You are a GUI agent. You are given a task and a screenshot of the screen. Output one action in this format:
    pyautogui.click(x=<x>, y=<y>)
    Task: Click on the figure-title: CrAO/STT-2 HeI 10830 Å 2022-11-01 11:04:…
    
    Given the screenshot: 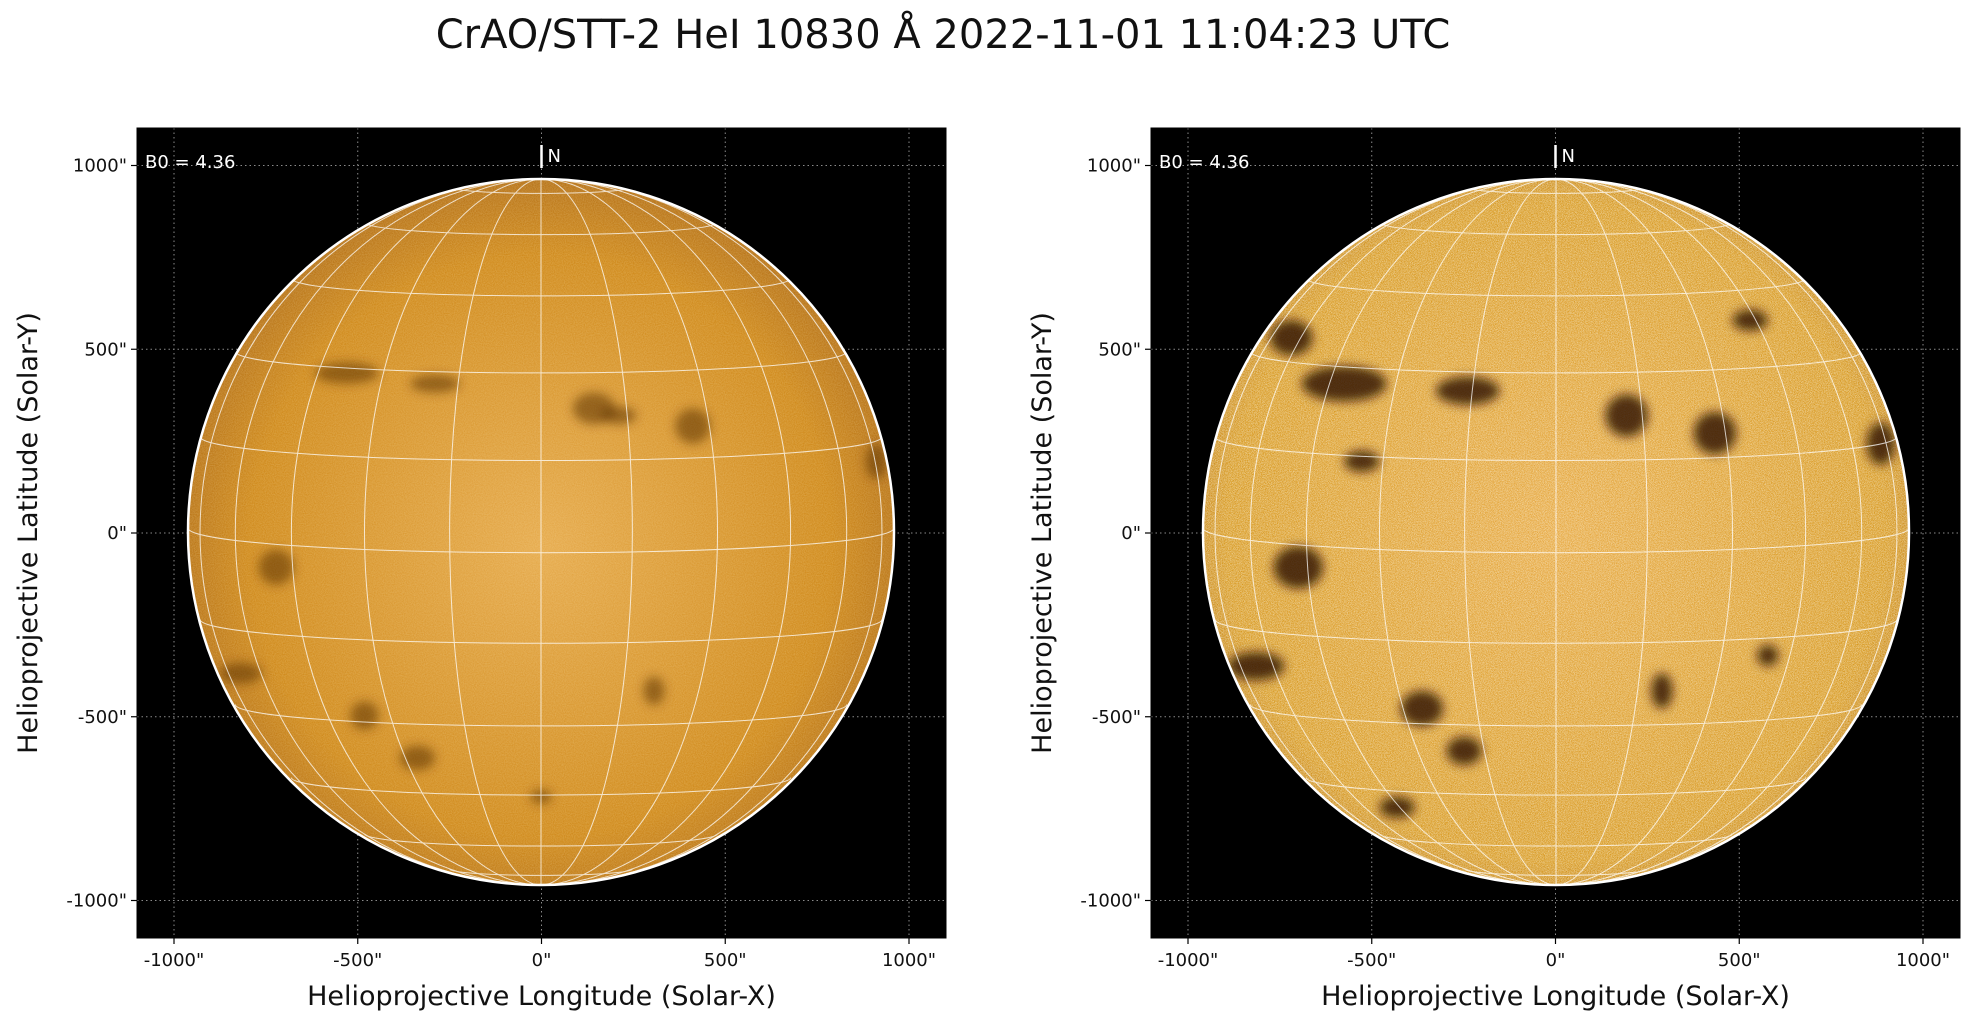 What is the action you would take?
    pyautogui.click(x=943, y=35)
    